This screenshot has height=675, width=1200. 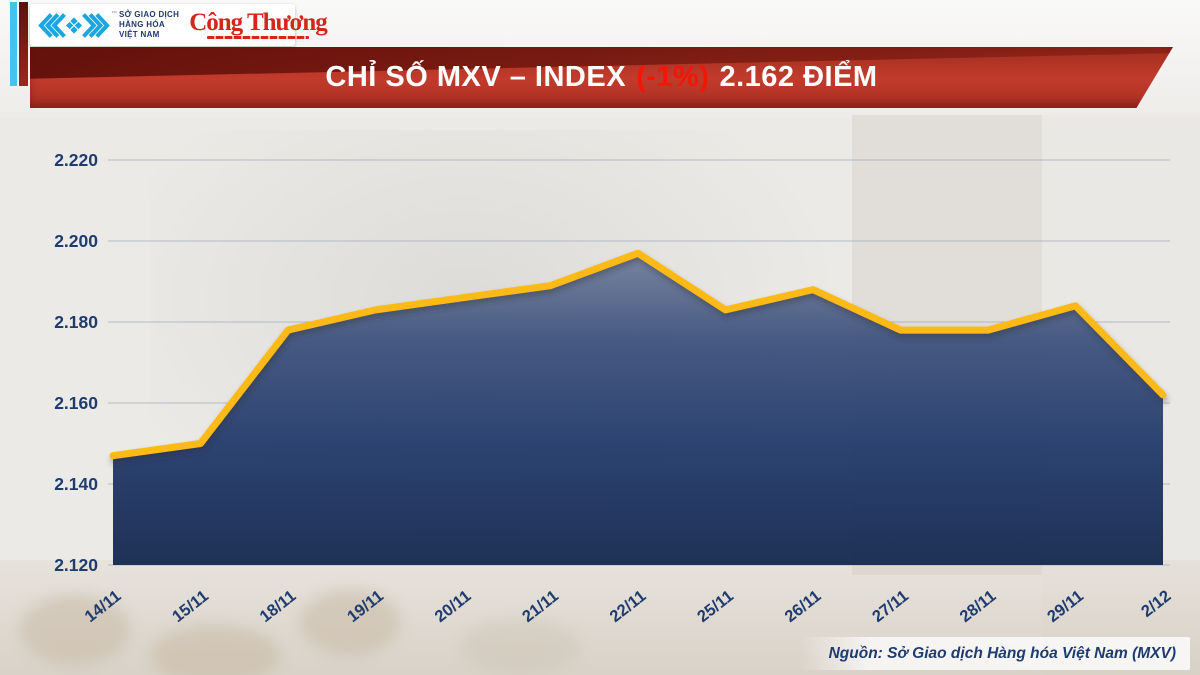 What do you see at coordinates (365, 606) in the screenshot?
I see `x-tick-label: 19/11` at bounding box center [365, 606].